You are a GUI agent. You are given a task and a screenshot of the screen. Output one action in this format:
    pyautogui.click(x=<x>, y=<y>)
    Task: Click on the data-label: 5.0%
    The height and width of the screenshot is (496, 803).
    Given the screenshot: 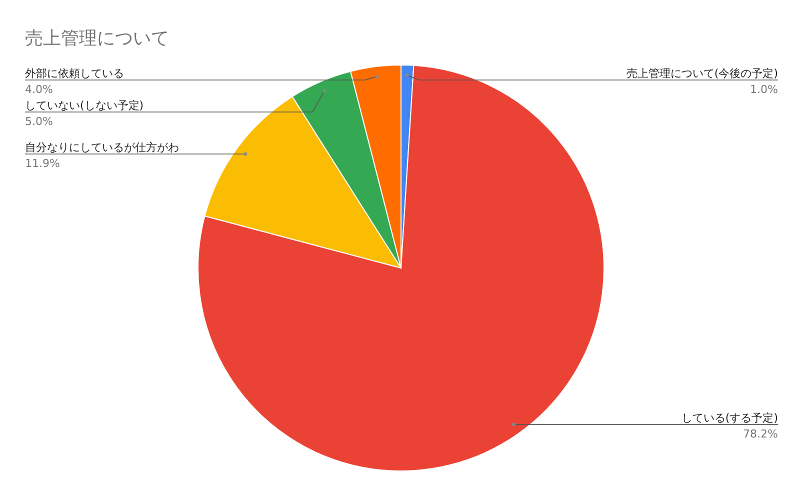 What is the action you would take?
    pyautogui.click(x=39, y=121)
    